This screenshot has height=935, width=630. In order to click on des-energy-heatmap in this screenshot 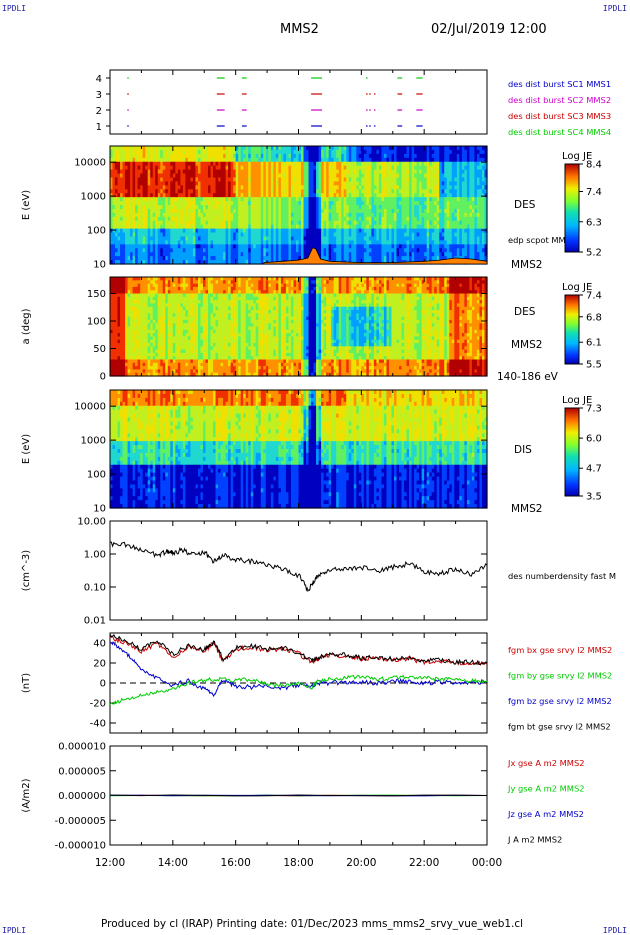, I will do `click(299, 205)`.